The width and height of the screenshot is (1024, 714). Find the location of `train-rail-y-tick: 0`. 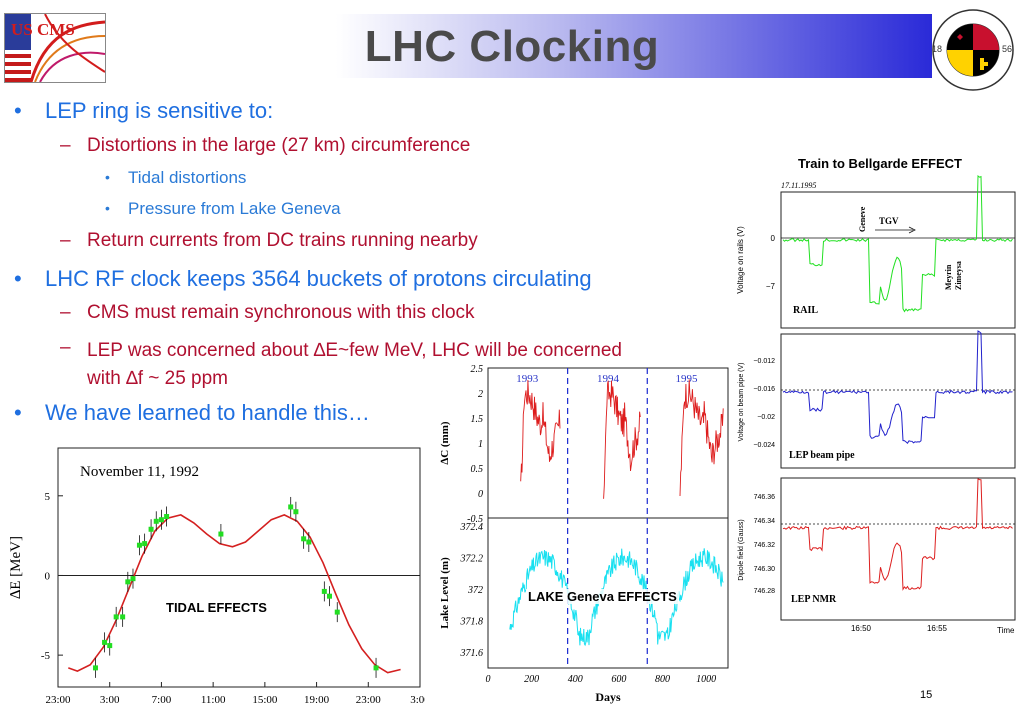

train-rail-y-tick: 0 is located at coordinates (773, 238).